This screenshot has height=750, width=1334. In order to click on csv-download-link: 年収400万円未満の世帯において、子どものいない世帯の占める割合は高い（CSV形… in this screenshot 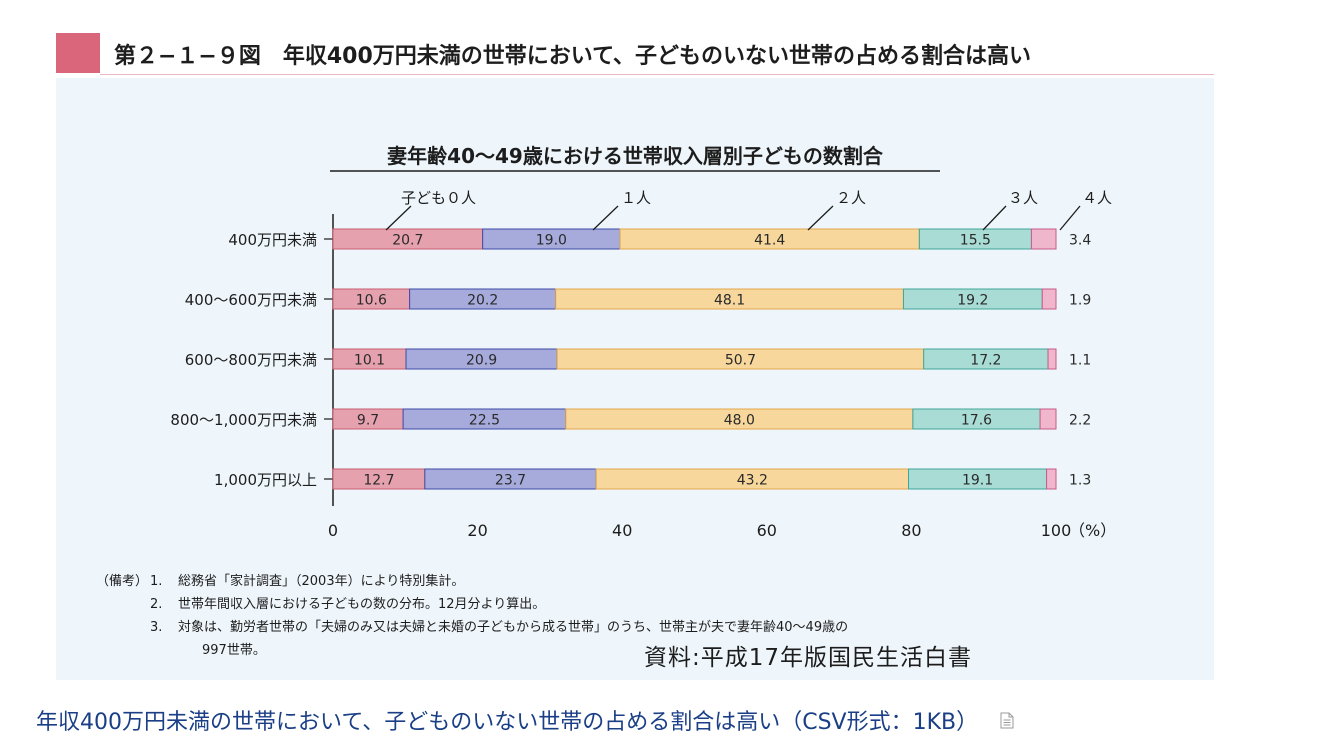, I will do `click(507, 722)`.